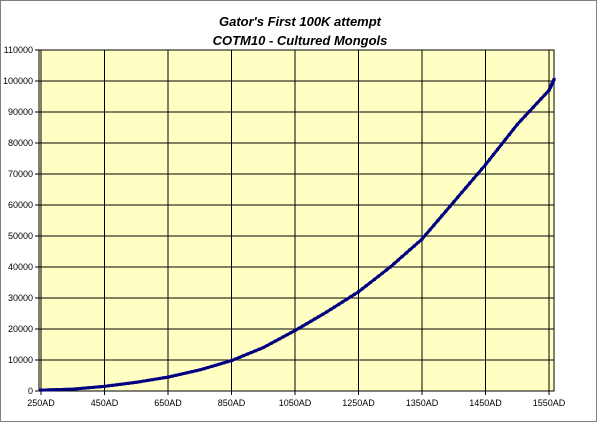 Image resolution: width=600 pixels, height=424 pixels. Describe the element at coordinates (20, 360) in the screenshot. I see `y-tick-label: 10000` at that location.